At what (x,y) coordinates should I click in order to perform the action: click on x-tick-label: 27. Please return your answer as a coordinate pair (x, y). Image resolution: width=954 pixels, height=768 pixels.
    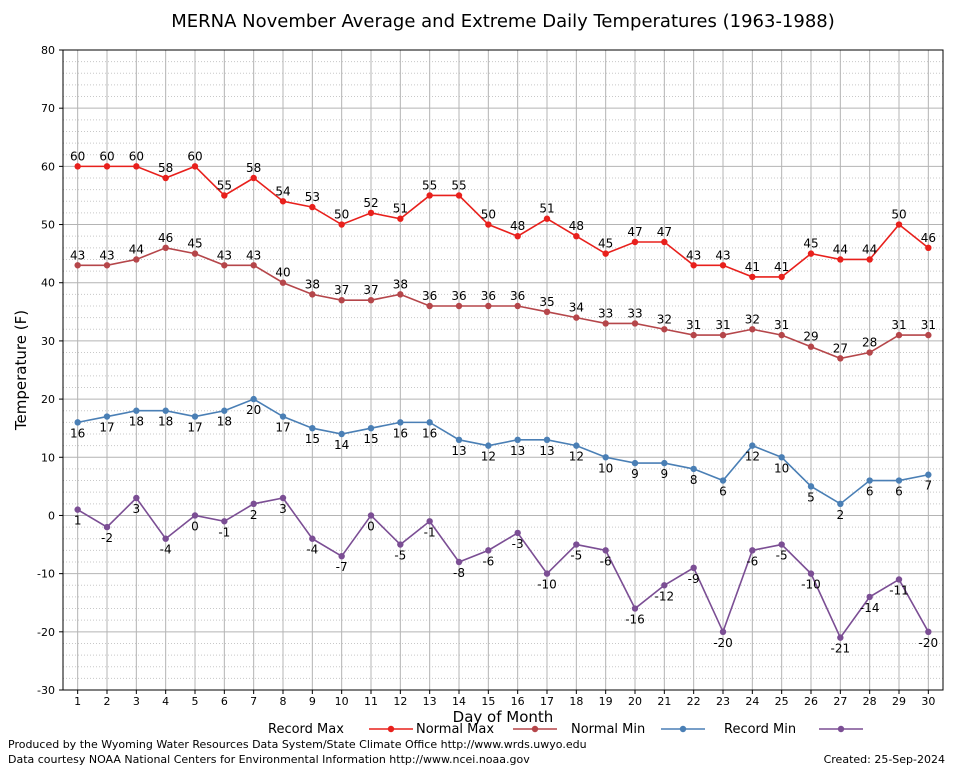
    Looking at the image, I should click on (840, 701).